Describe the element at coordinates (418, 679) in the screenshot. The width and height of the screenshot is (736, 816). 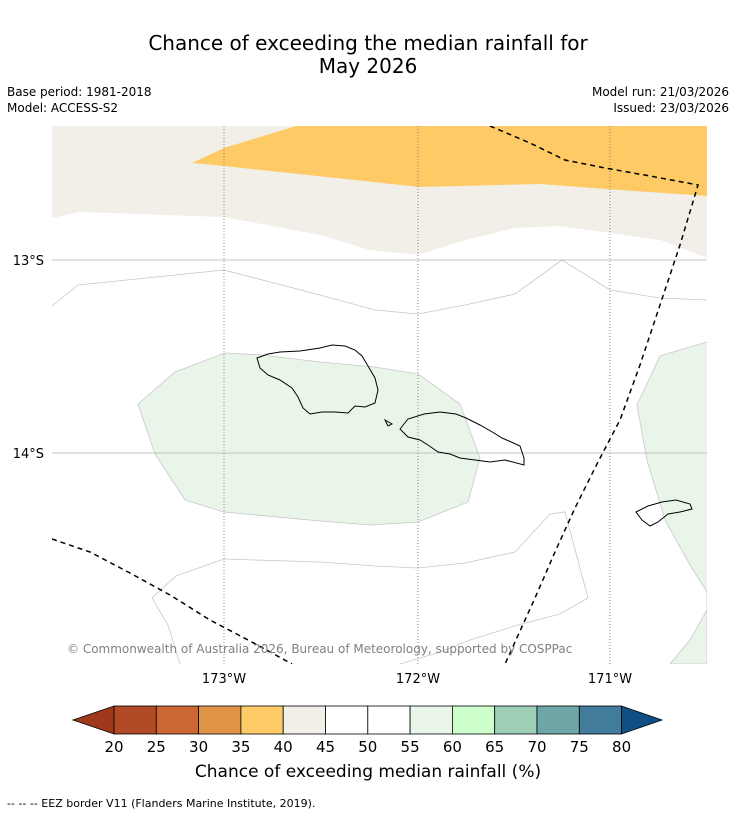
I see `lon-label-172w: 172°W` at that location.